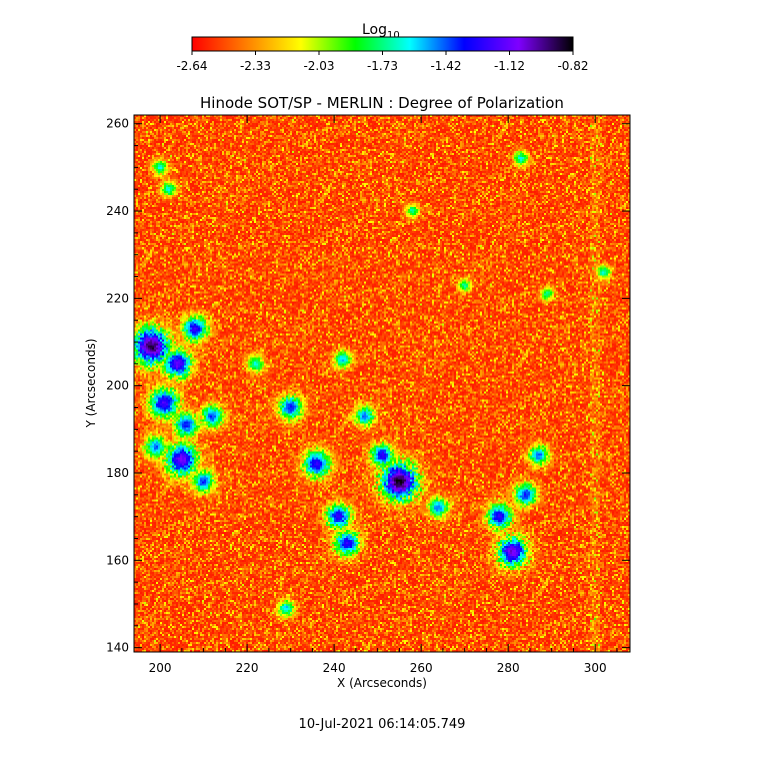  I want to click on colorbar-tick-label: -2.64, so click(191, 66).